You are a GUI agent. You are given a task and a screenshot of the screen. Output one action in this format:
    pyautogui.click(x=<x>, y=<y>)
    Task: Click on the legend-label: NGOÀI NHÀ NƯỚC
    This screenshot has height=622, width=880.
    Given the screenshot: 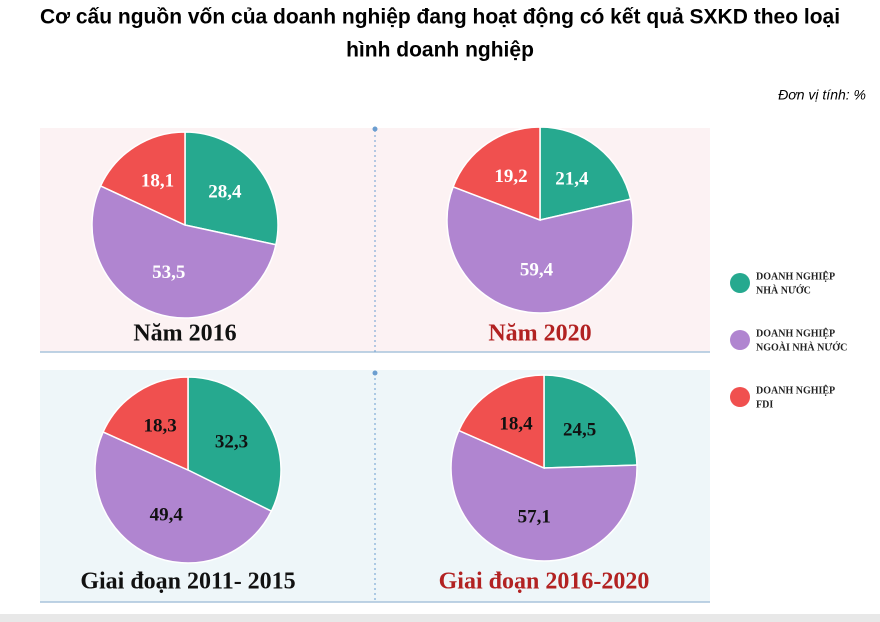 What is the action you would take?
    pyautogui.click(x=801, y=347)
    